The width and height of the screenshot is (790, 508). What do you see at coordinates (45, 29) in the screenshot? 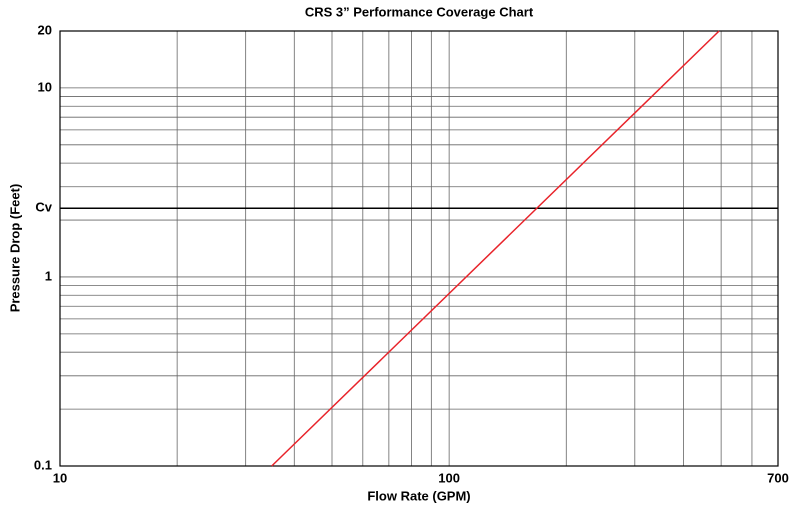
I see `y-tick-label: 20` at bounding box center [45, 29].